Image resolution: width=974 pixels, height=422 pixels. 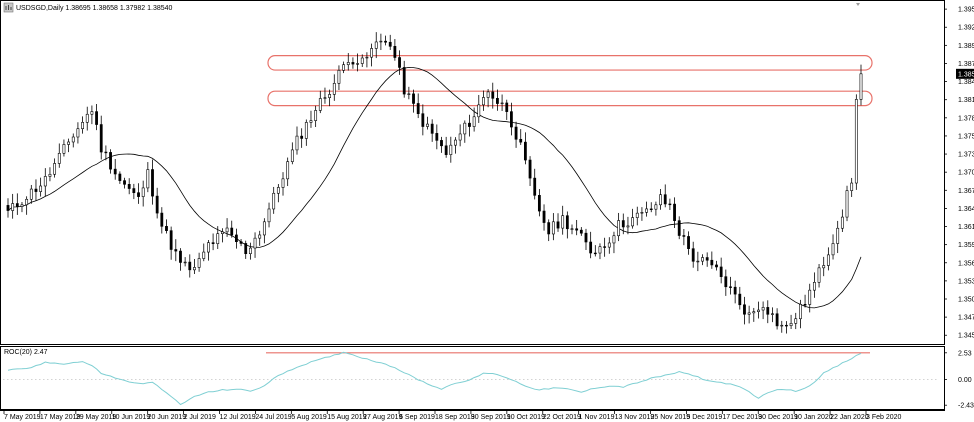 What do you see at coordinates (966, 245) in the screenshot?
I see `price-tick-label: 1.35900` at bounding box center [966, 245].